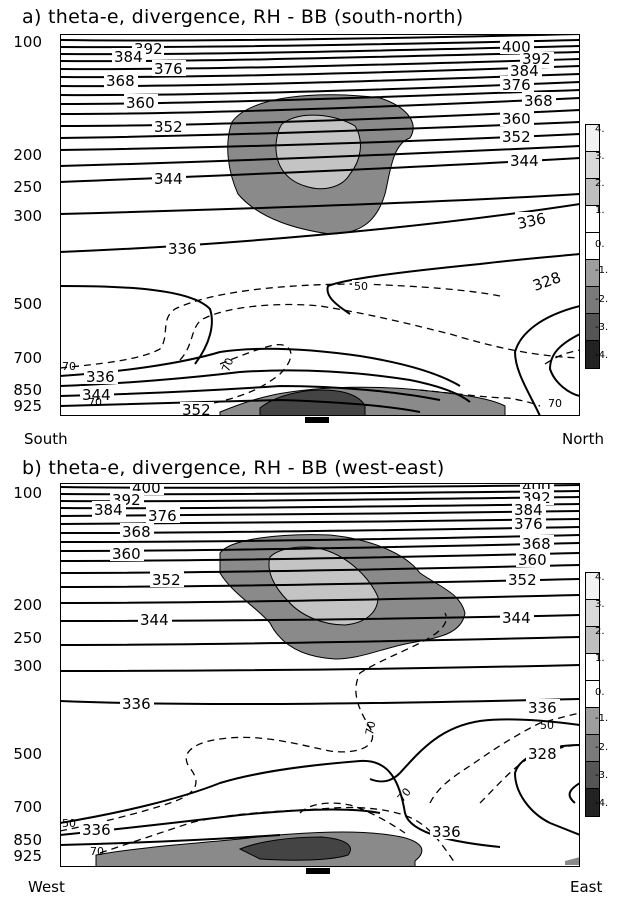 The image size is (619, 897). What do you see at coordinates (46, 887) in the screenshot?
I see `x-start-label: West` at bounding box center [46, 887].